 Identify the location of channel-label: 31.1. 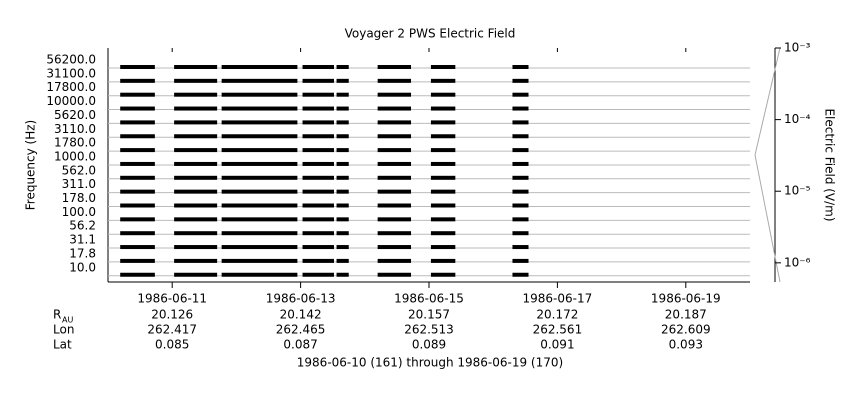
(82, 240).